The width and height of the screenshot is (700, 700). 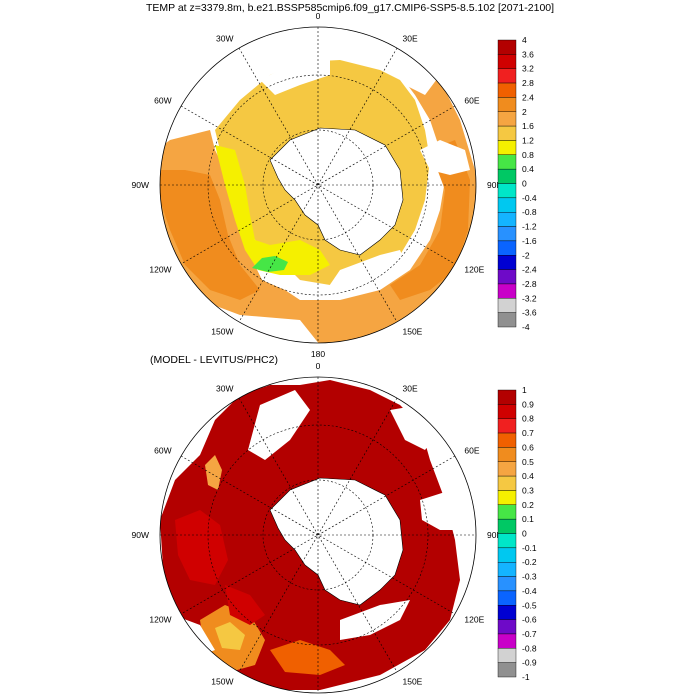 What do you see at coordinates (529, 548) in the screenshot?
I see `bottom-colorbar-label-11: -0.1` at bounding box center [529, 548].